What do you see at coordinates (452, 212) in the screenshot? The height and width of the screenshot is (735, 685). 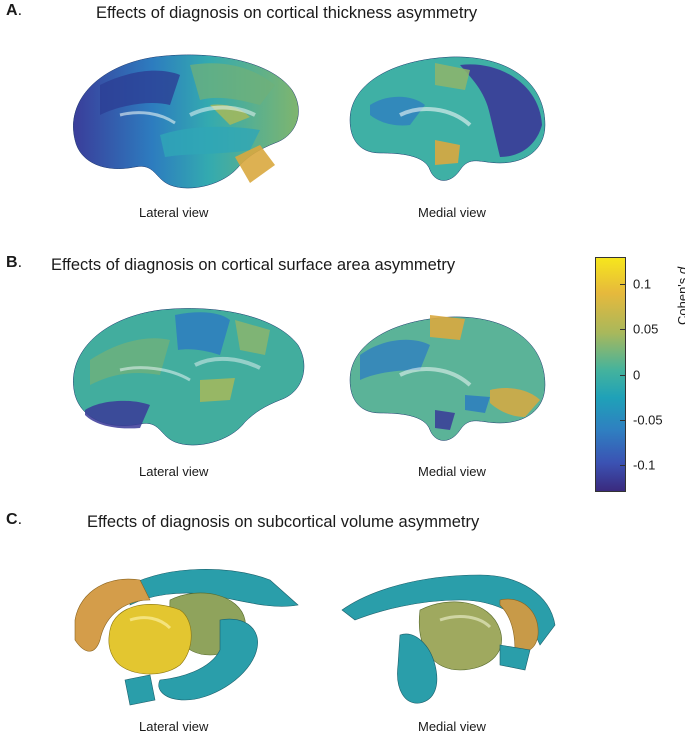 I see `view-label-medial-a: Medial view` at bounding box center [452, 212].